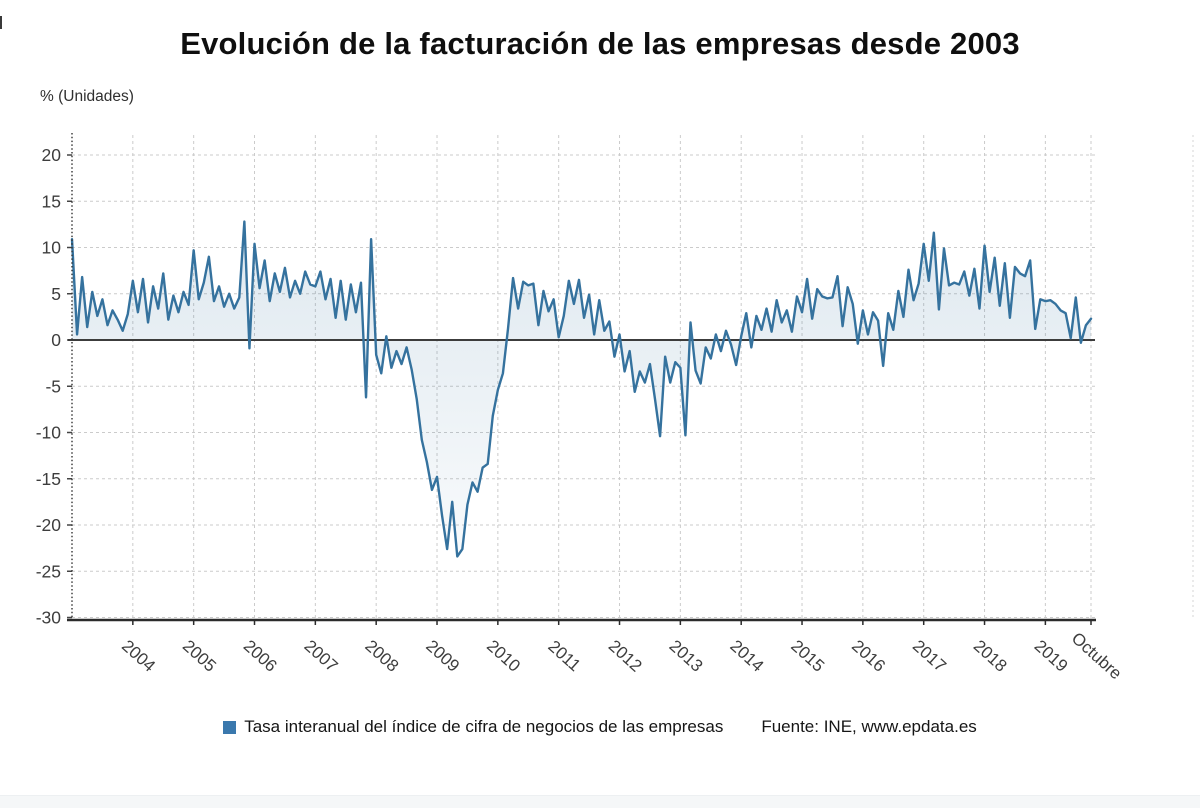 This screenshot has width=1200, height=808. What do you see at coordinates (564, 656) in the screenshot?
I see `x-tick-label: 2011` at bounding box center [564, 656].